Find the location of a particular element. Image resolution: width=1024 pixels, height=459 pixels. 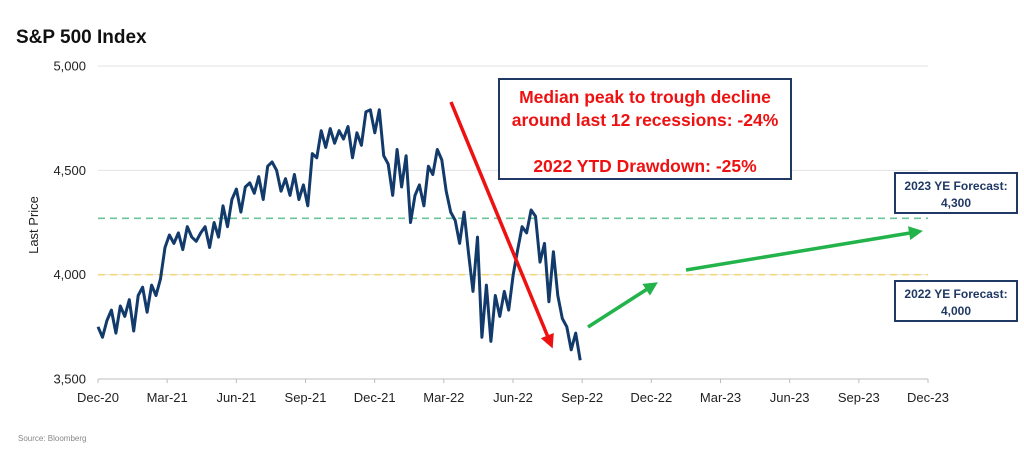

callout-line-2: around last 12 recessions: -24% is located at coordinates (645, 120).